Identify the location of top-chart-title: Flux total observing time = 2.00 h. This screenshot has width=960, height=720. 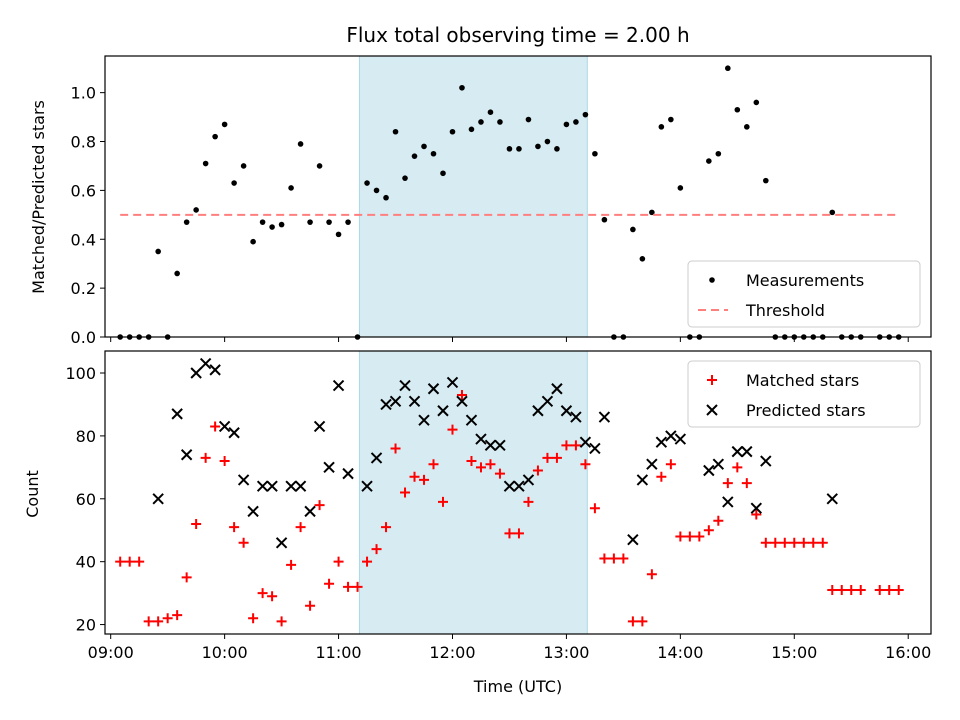
(517, 35).